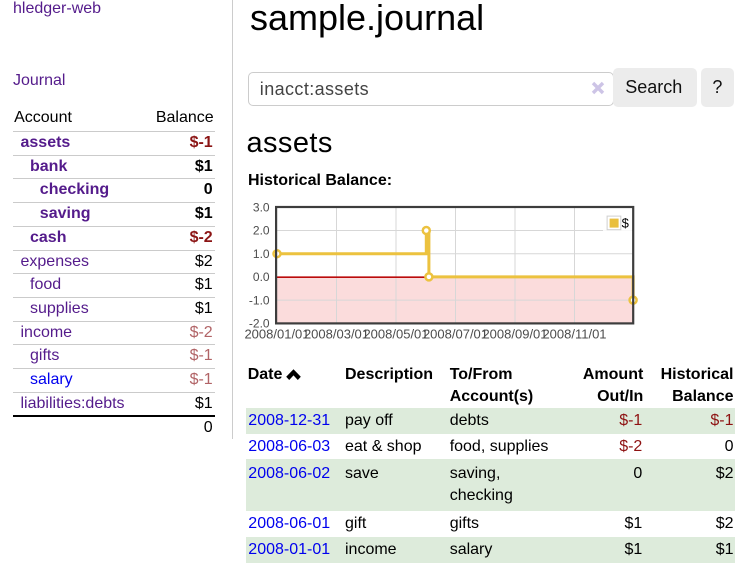  What do you see at coordinates (261, 231) in the screenshot?
I see `svg-text: 2.0` at bounding box center [261, 231].